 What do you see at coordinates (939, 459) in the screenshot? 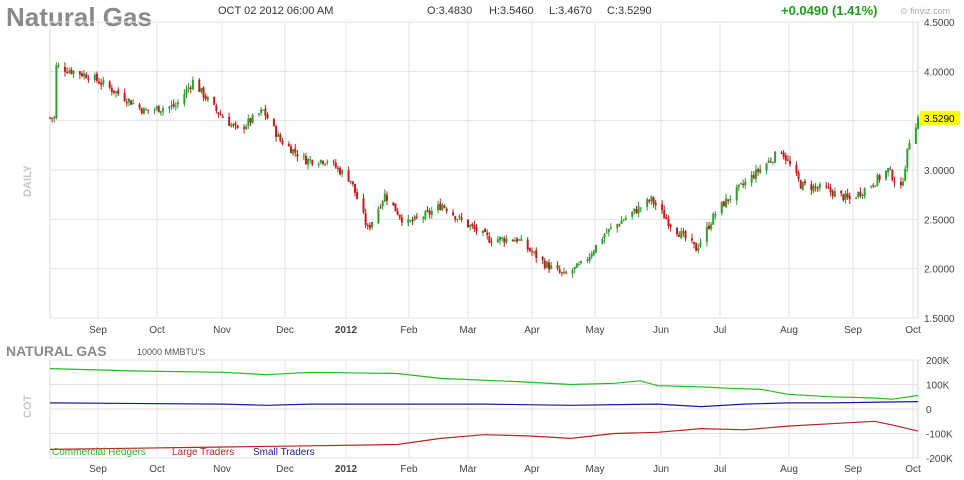
I see `cot-y-tick: -200K` at bounding box center [939, 459].